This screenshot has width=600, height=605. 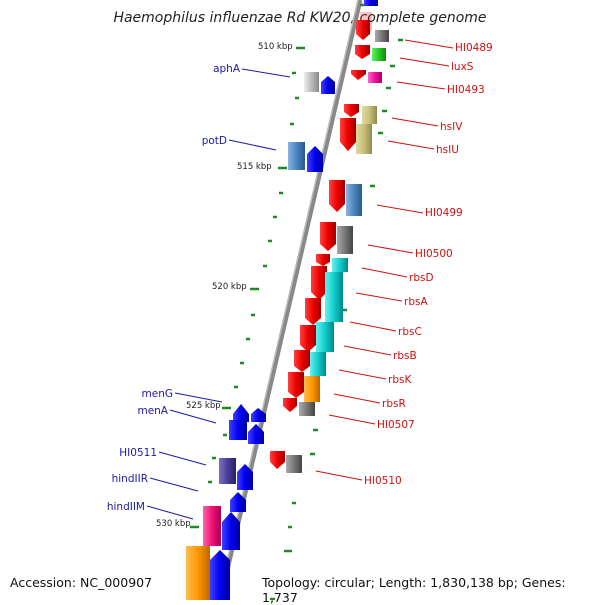 I want to click on gene-label-apha: aphA, so click(x=227, y=69).